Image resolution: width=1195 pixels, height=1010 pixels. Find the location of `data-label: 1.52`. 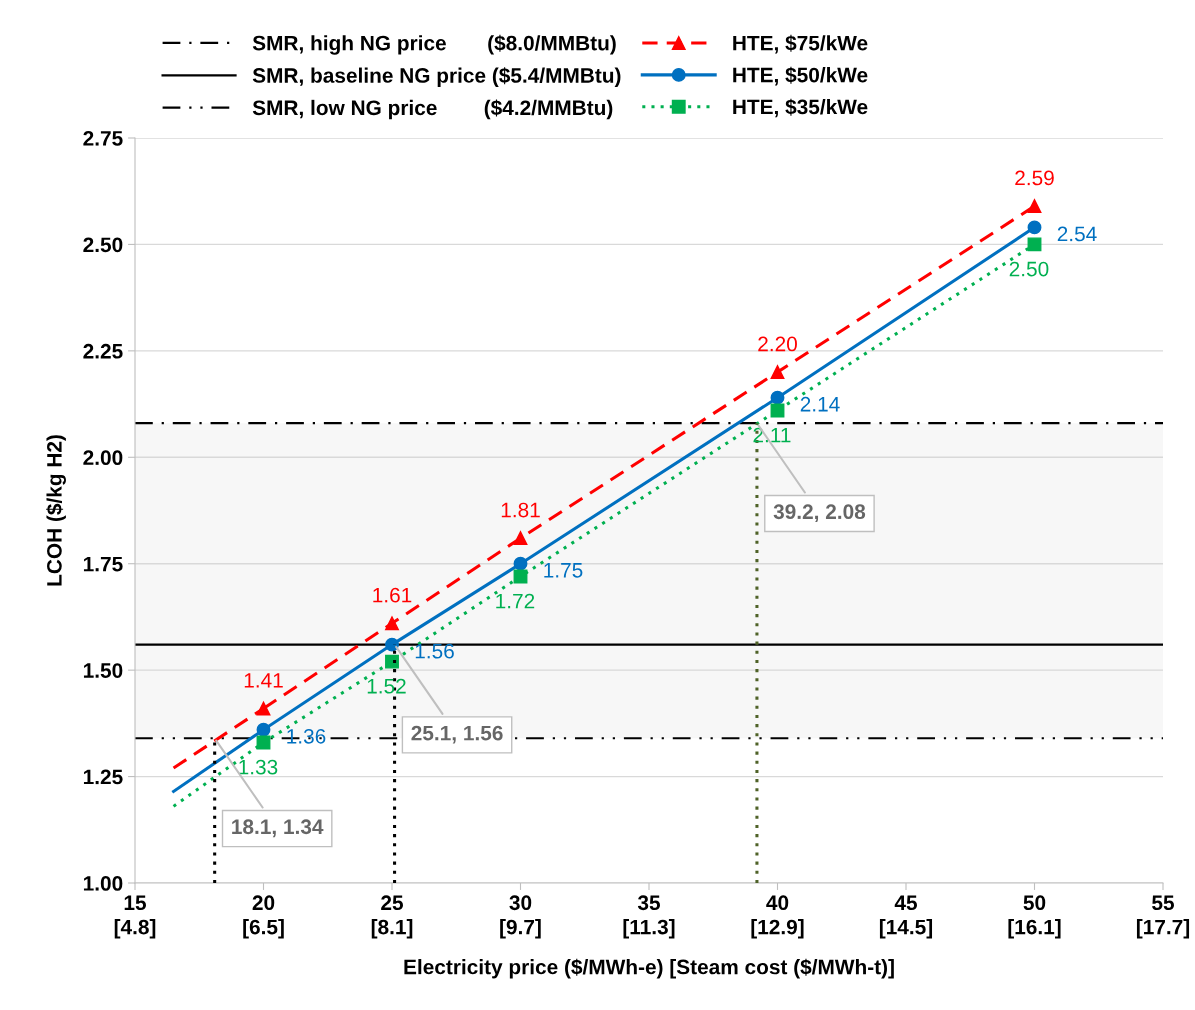

data-label: 1.52 is located at coordinates (386, 686).